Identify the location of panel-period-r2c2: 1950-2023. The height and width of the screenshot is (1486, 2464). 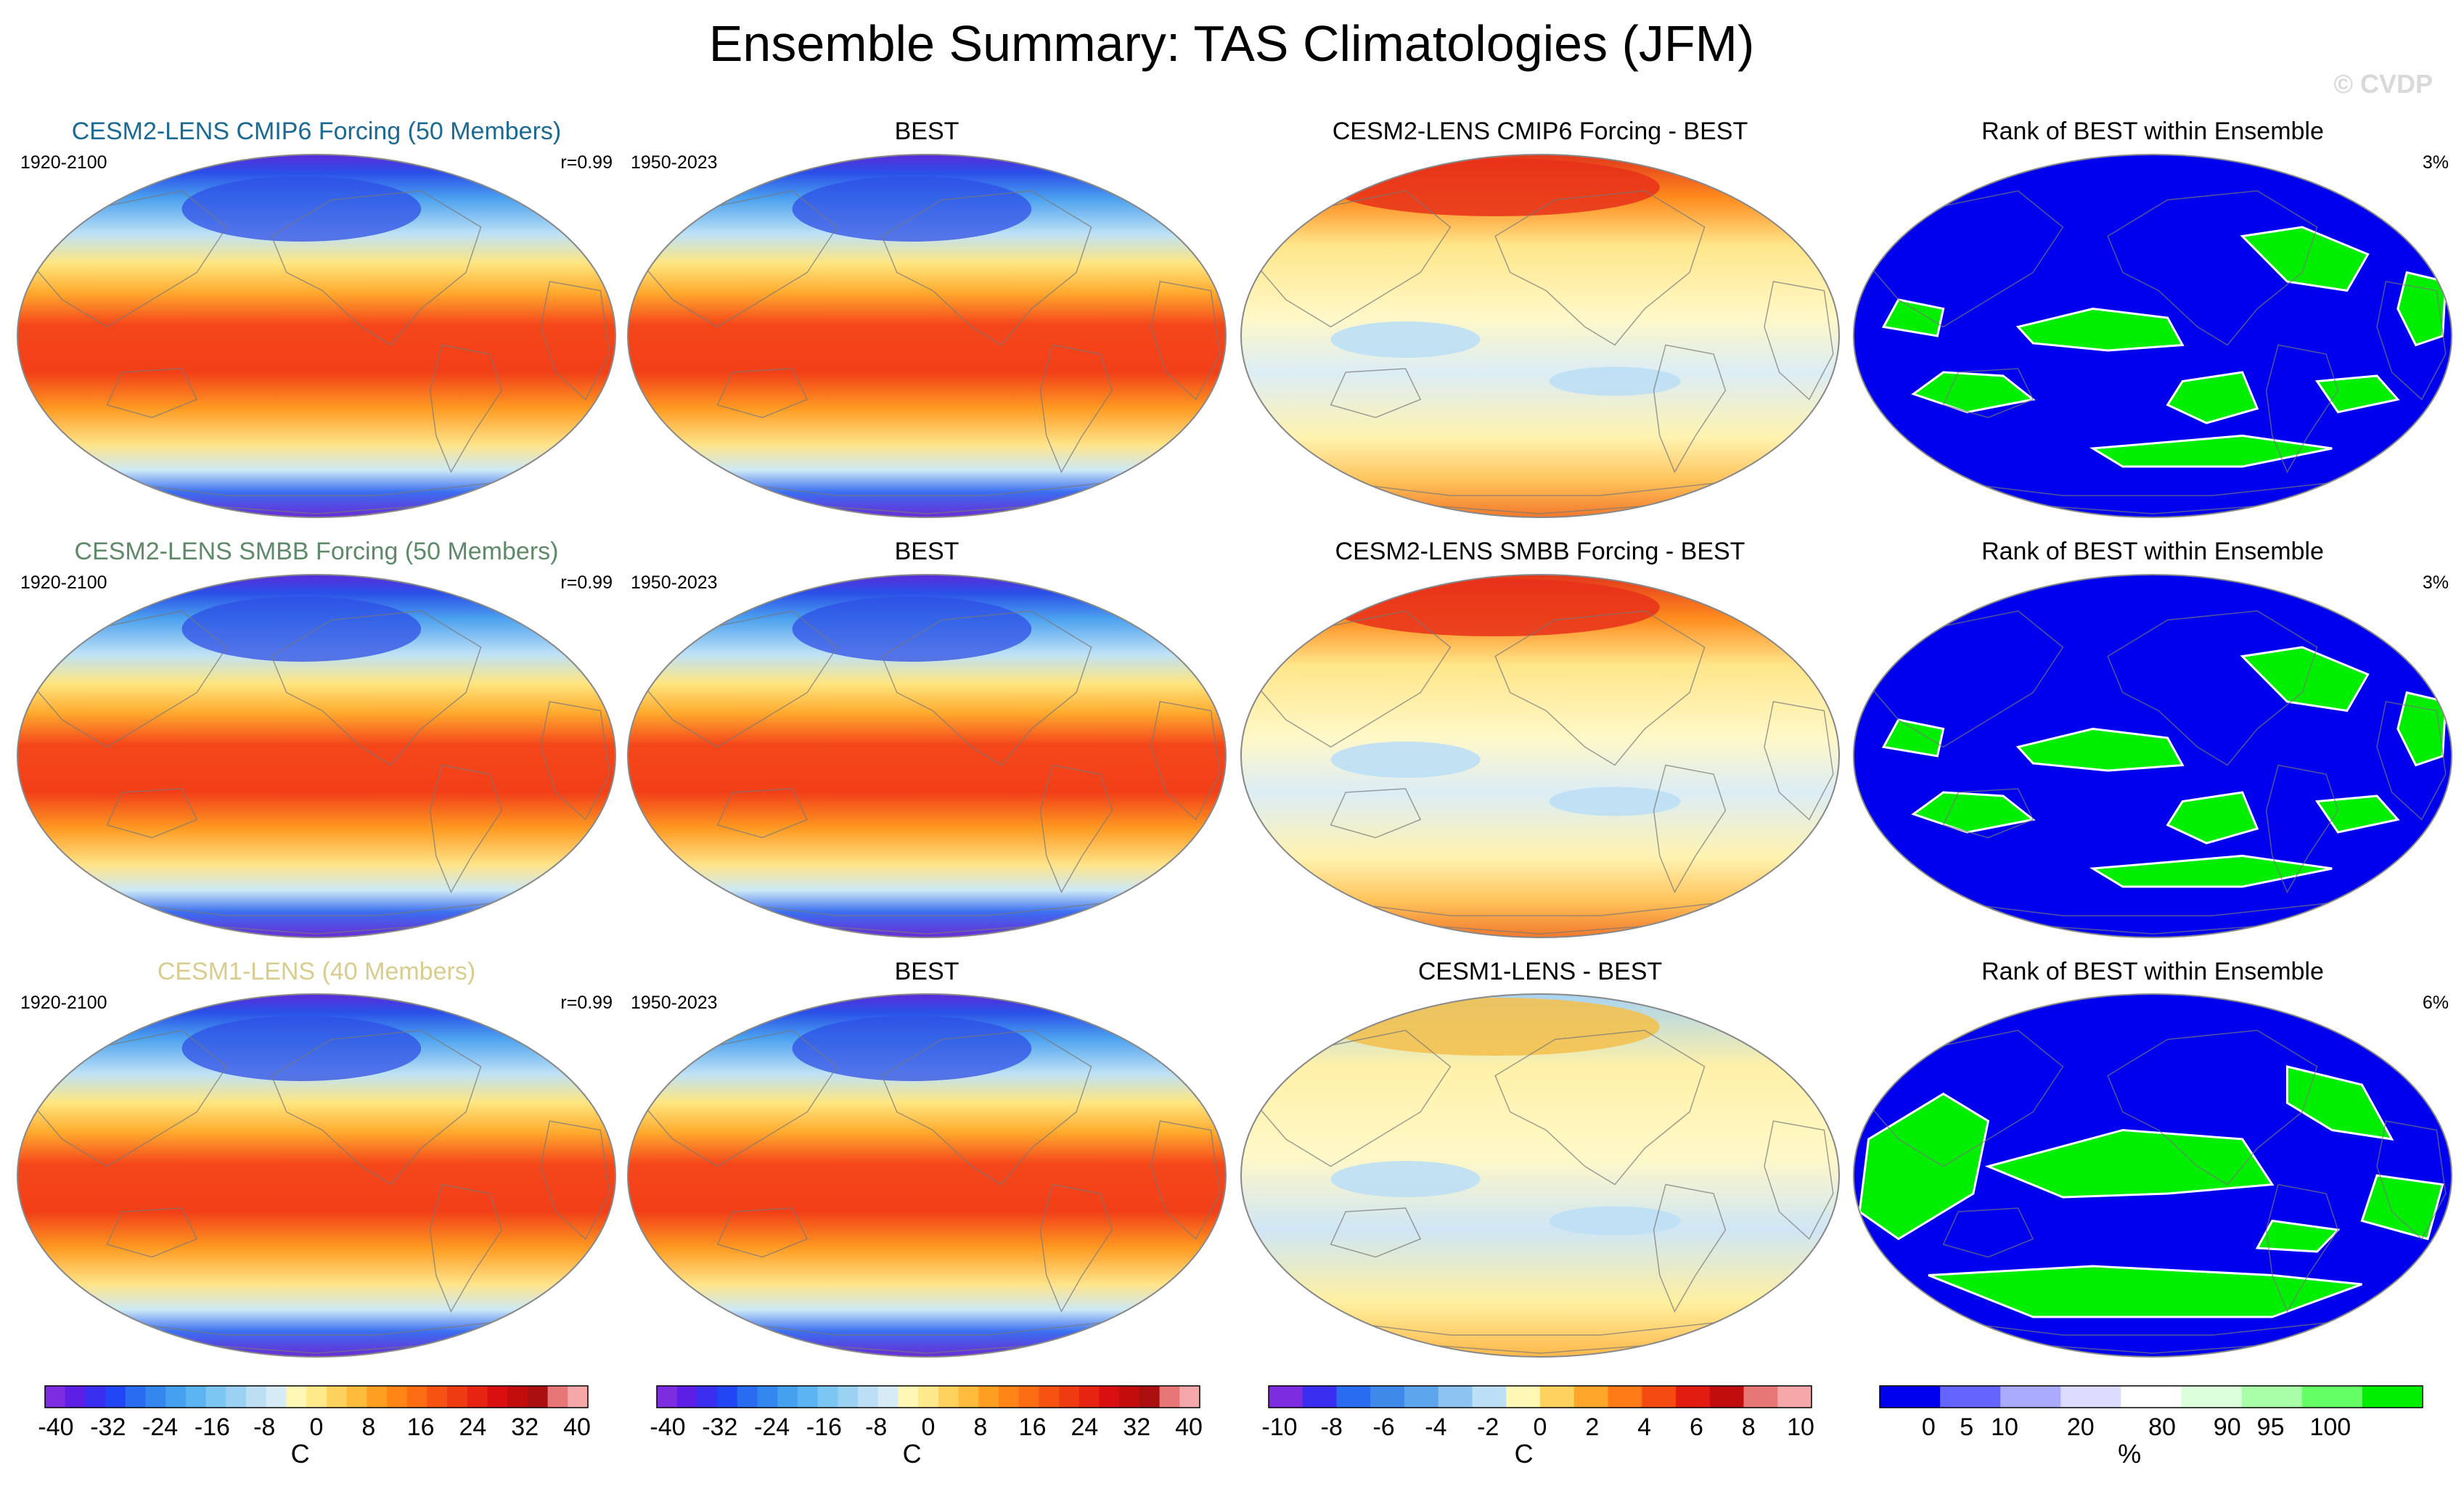
(674, 582).